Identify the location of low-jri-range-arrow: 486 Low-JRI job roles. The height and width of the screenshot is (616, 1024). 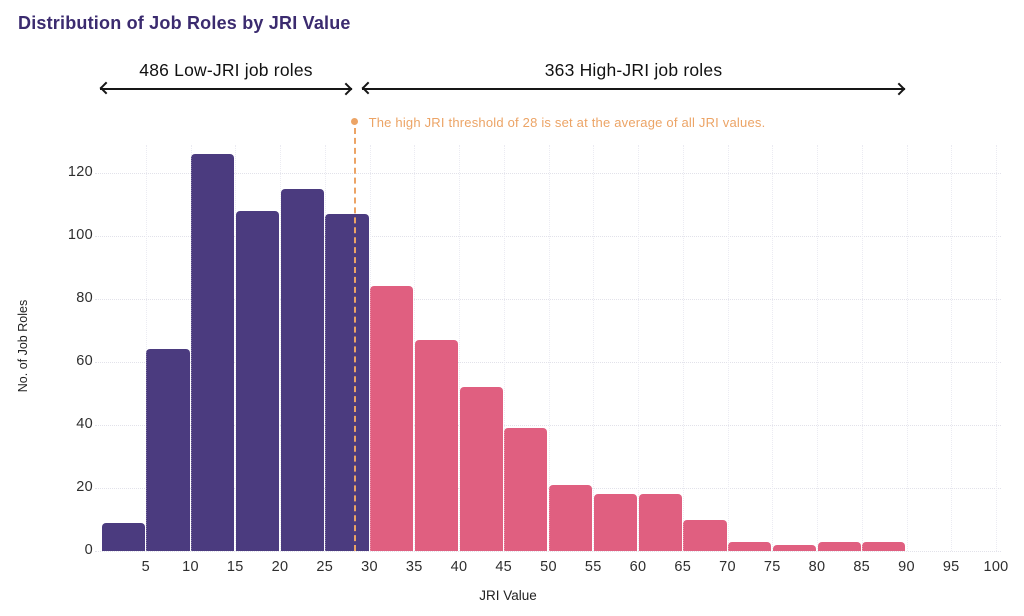
(226, 78).